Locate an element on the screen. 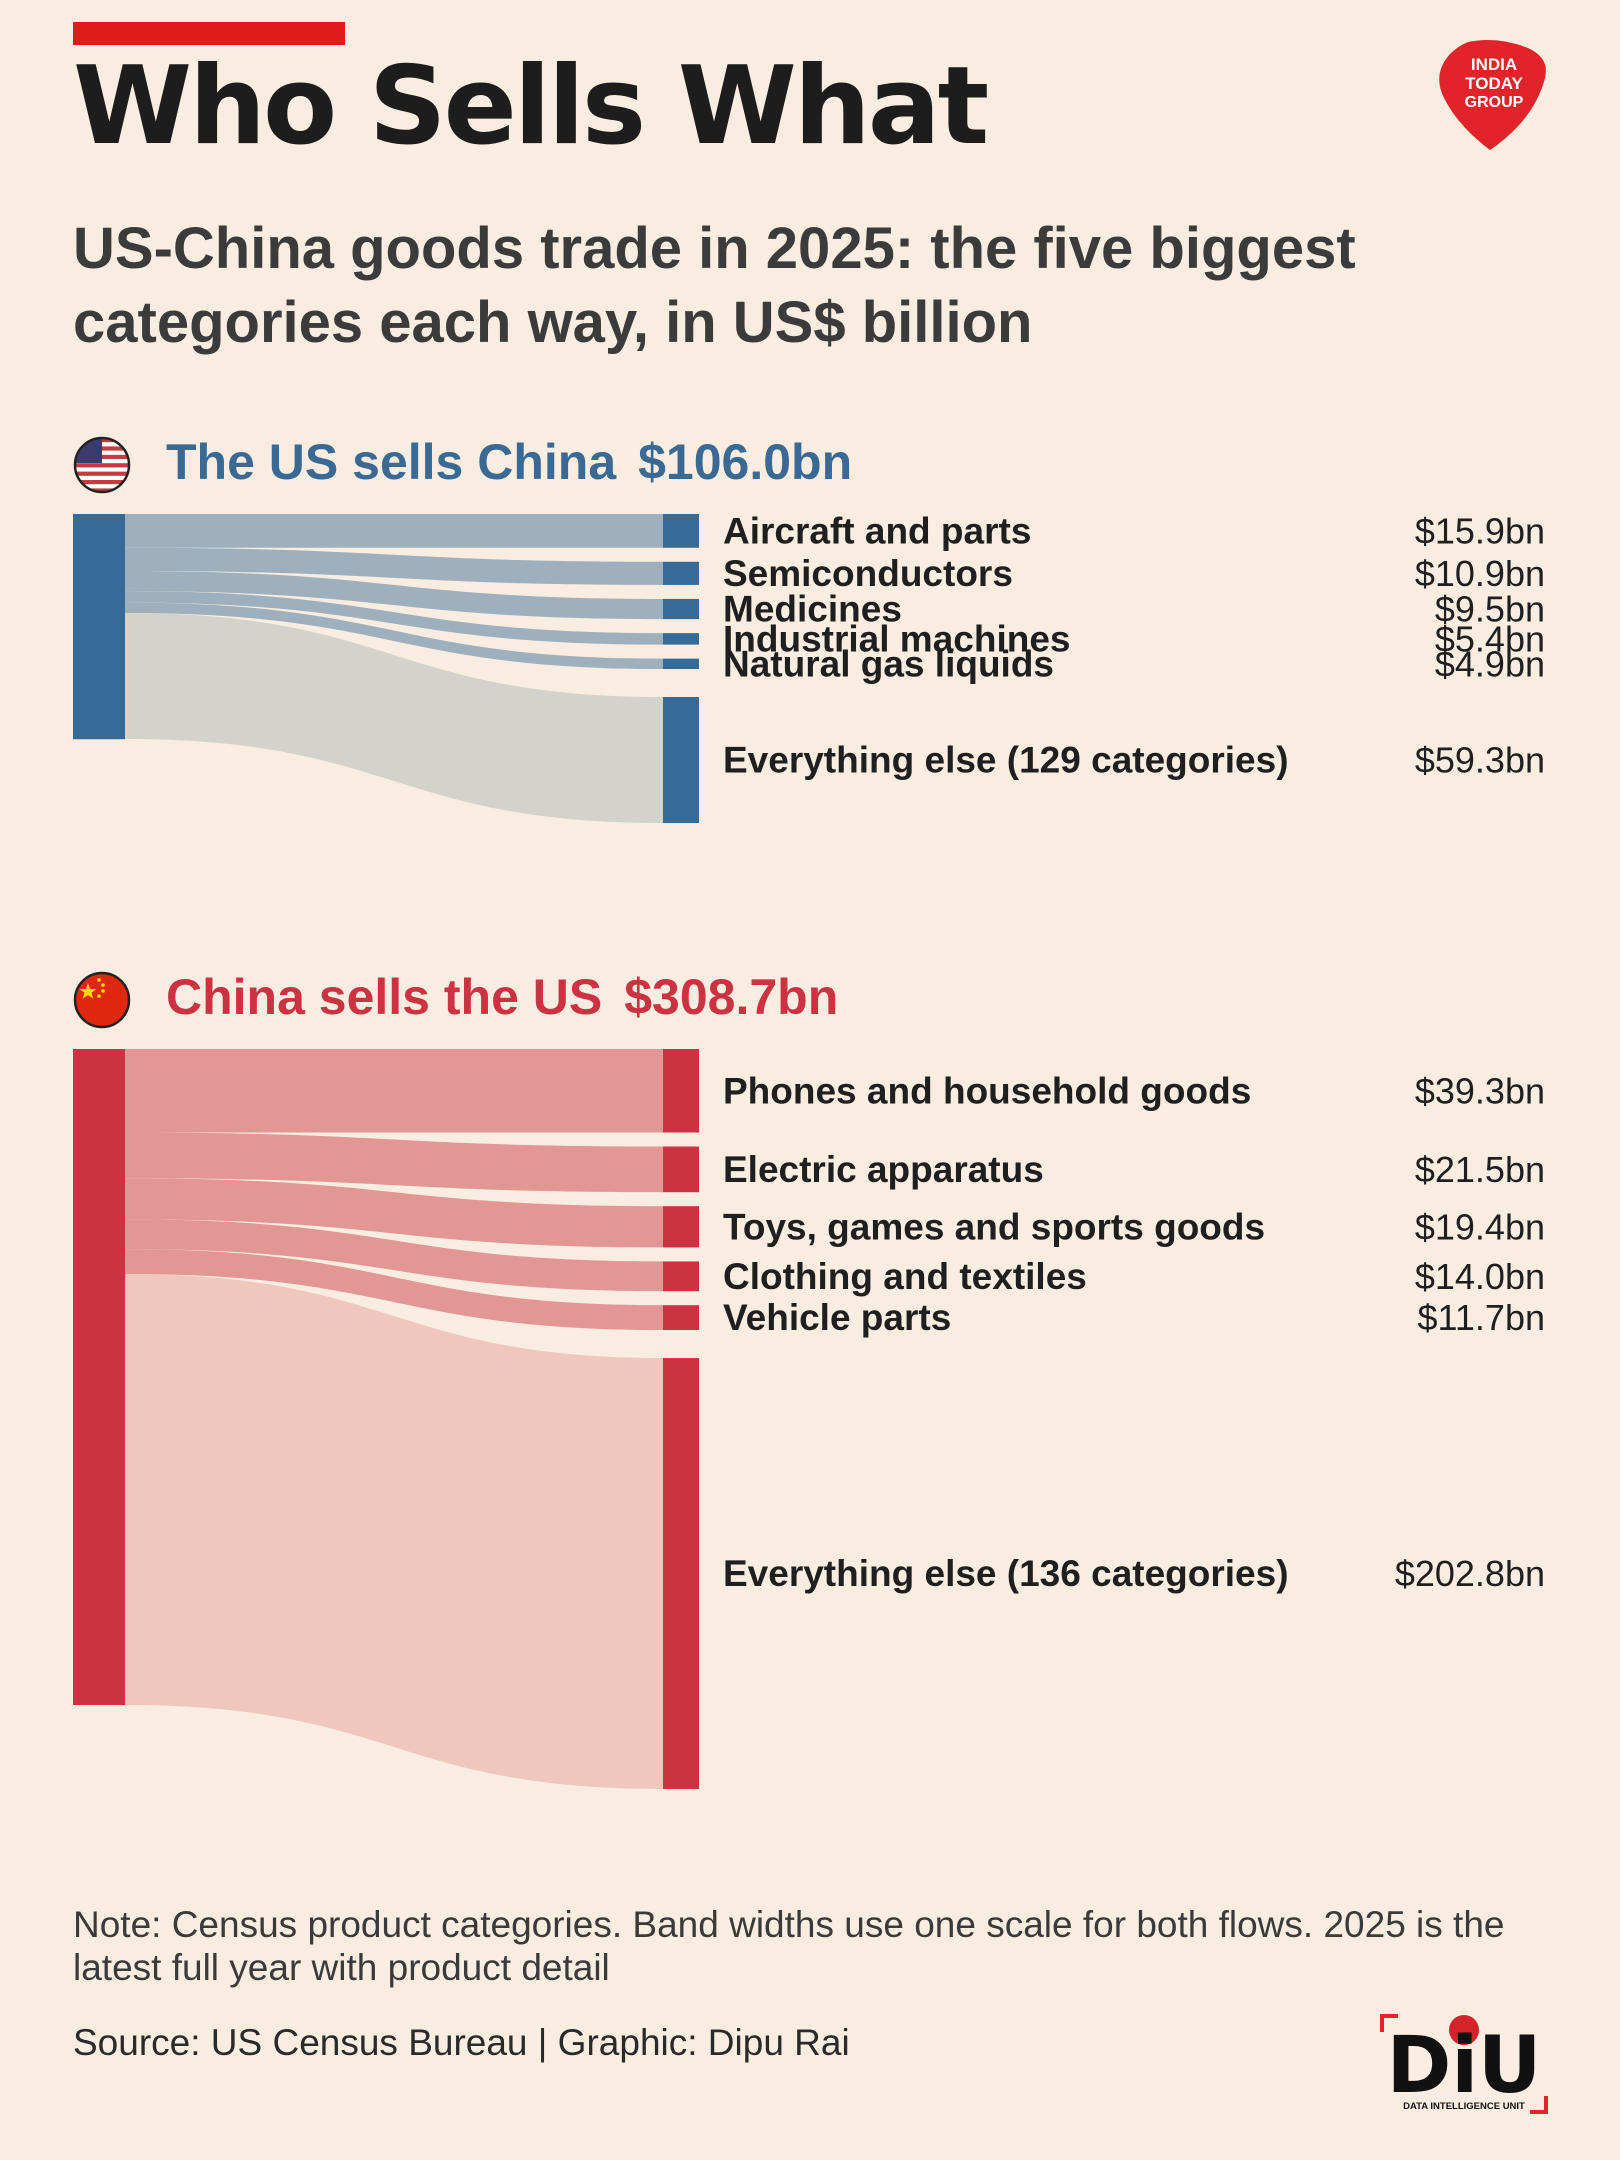 This screenshot has width=1620, height=2160. page-title: Who Sells What is located at coordinates (531, 106).